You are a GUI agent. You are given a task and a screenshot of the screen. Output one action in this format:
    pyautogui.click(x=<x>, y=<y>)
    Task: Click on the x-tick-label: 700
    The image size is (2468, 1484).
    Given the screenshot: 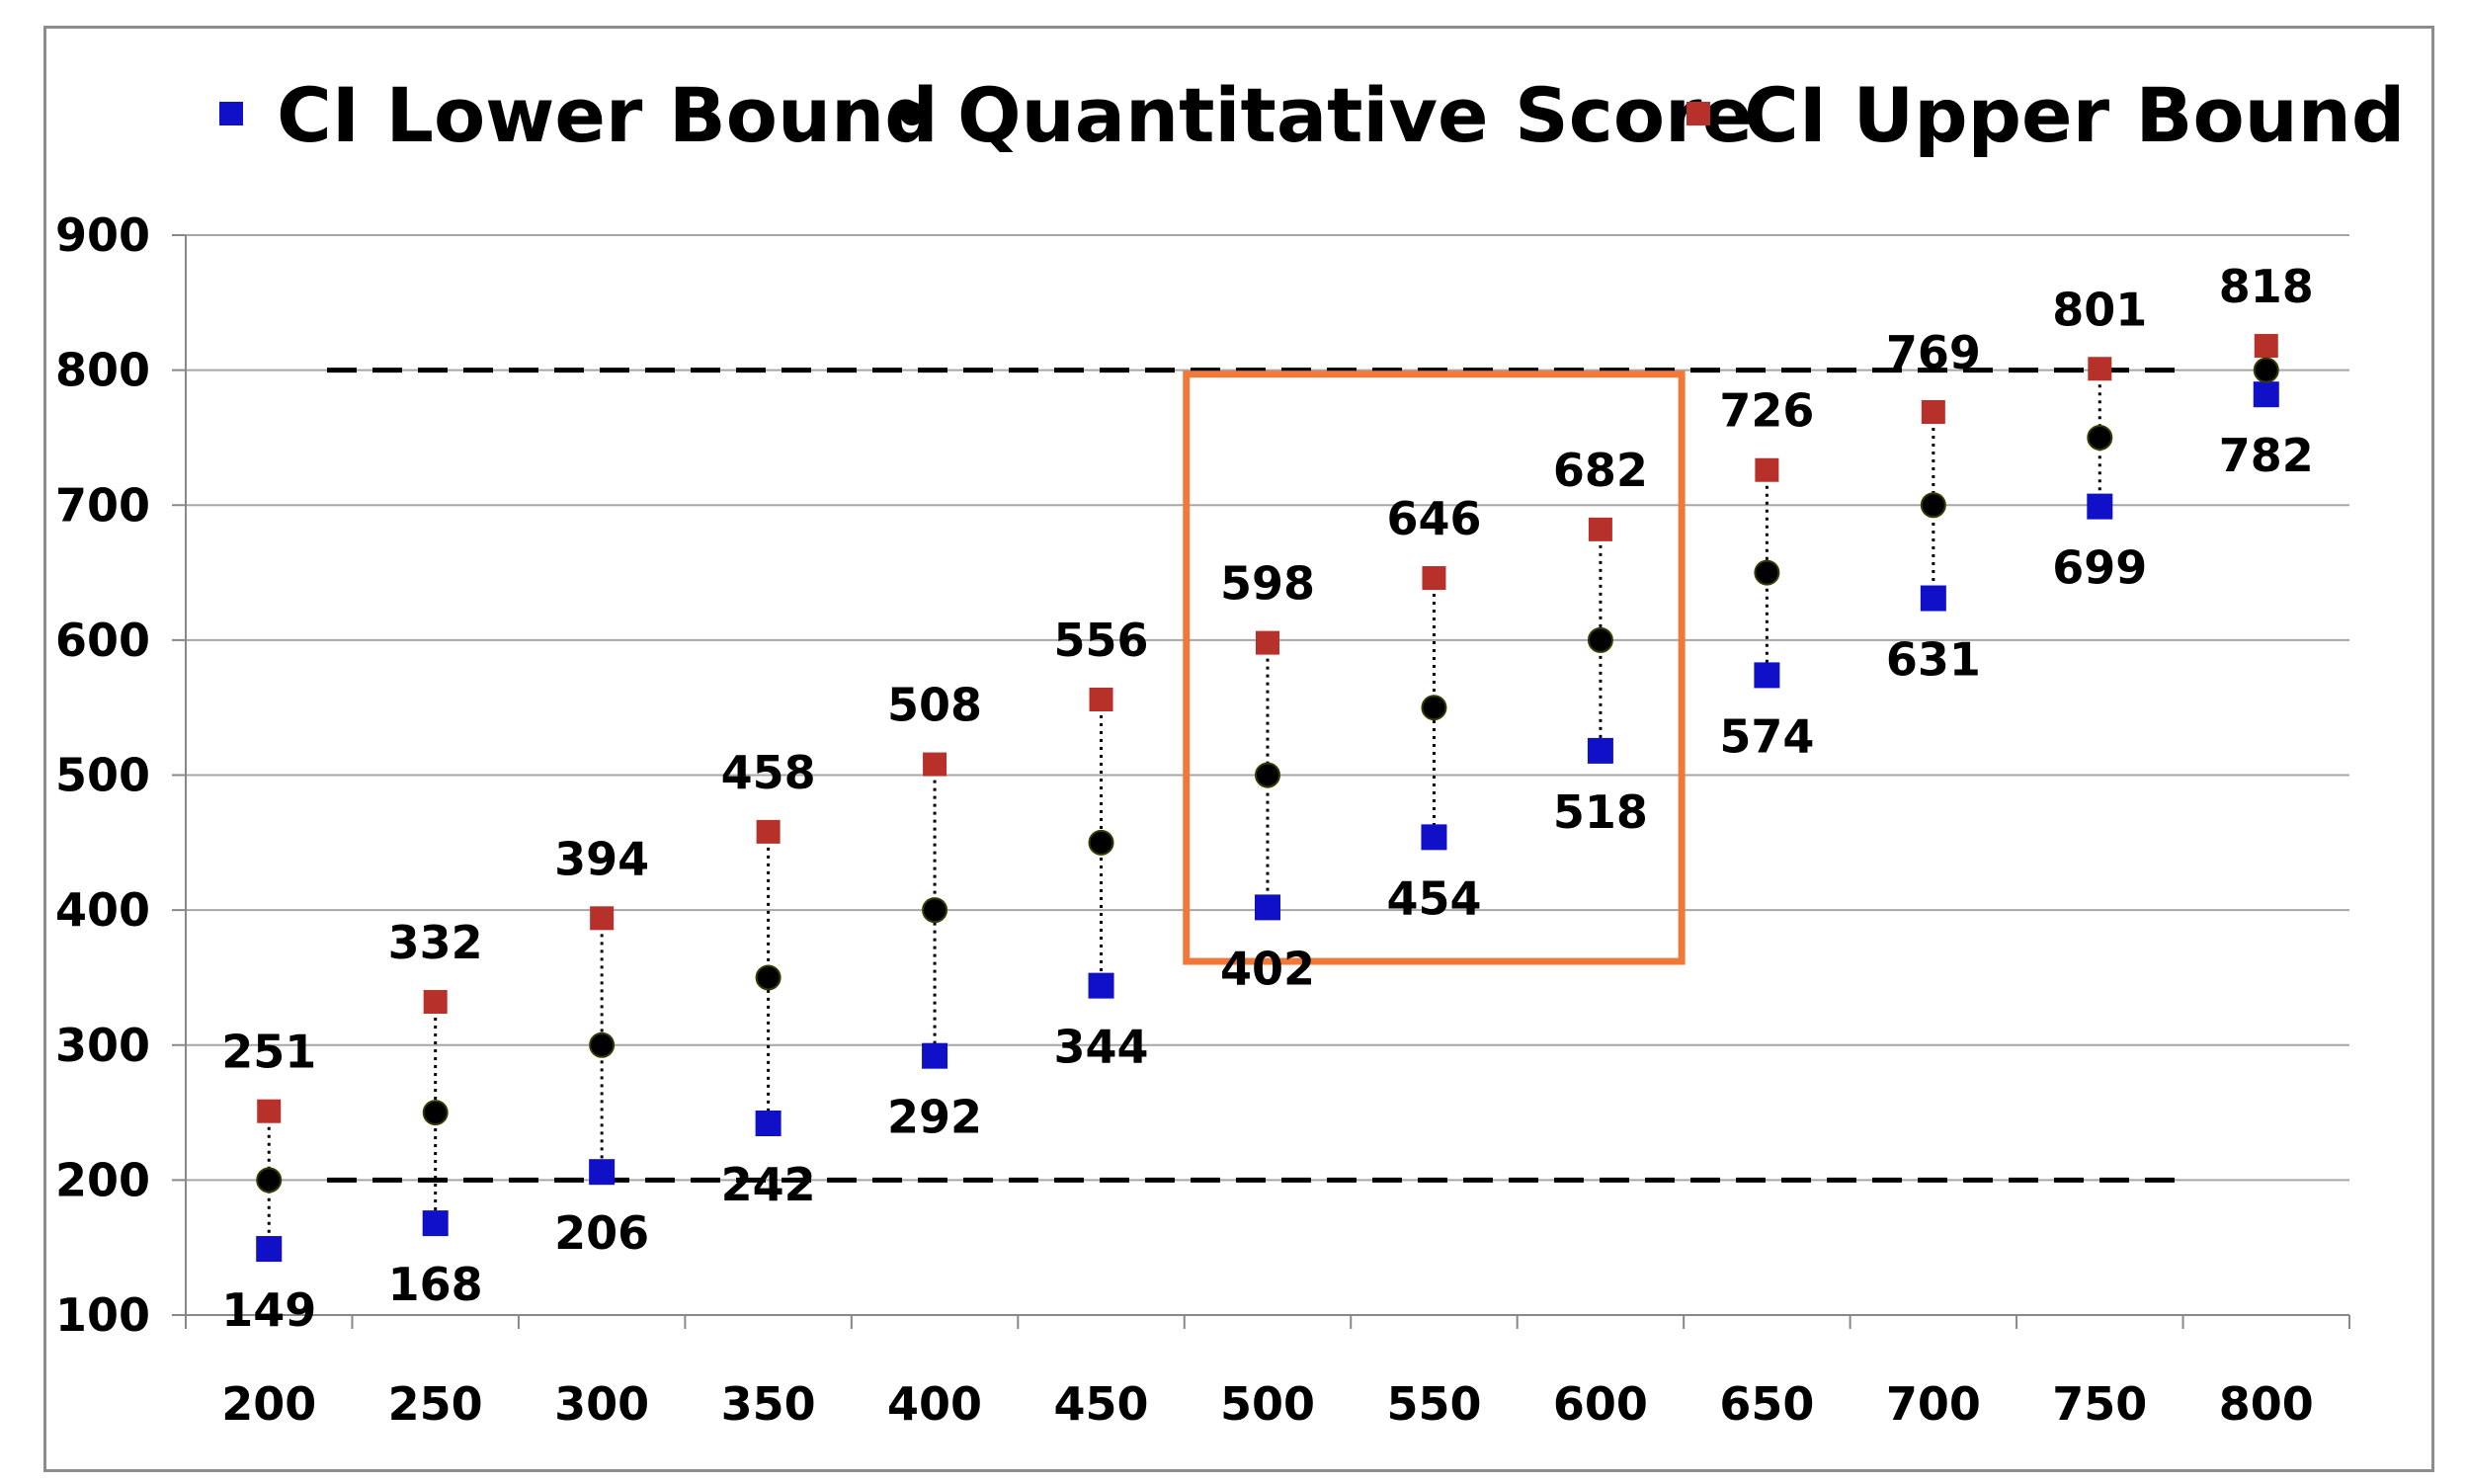 What is the action you would take?
    pyautogui.click(x=1933, y=1404)
    